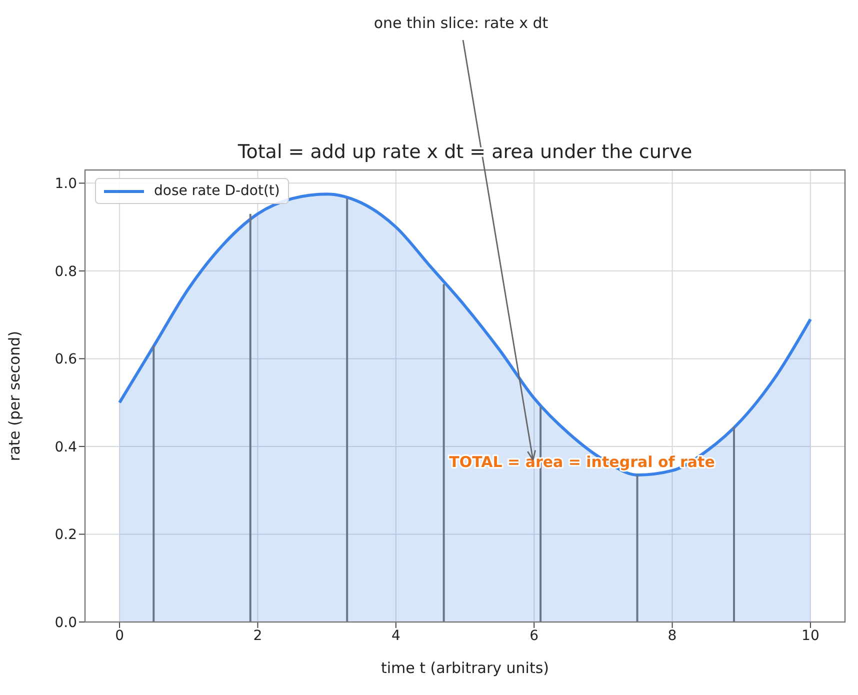 The image size is (858, 695). I want to click on x-tick-label: 4, so click(395, 636).